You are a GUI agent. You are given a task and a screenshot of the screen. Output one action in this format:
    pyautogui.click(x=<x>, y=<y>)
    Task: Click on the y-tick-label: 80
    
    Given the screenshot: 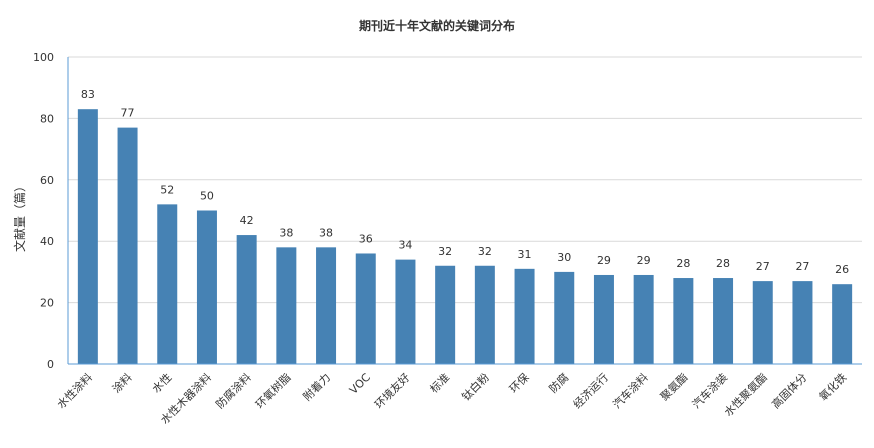 What is the action you would take?
    pyautogui.click(x=47, y=118)
    